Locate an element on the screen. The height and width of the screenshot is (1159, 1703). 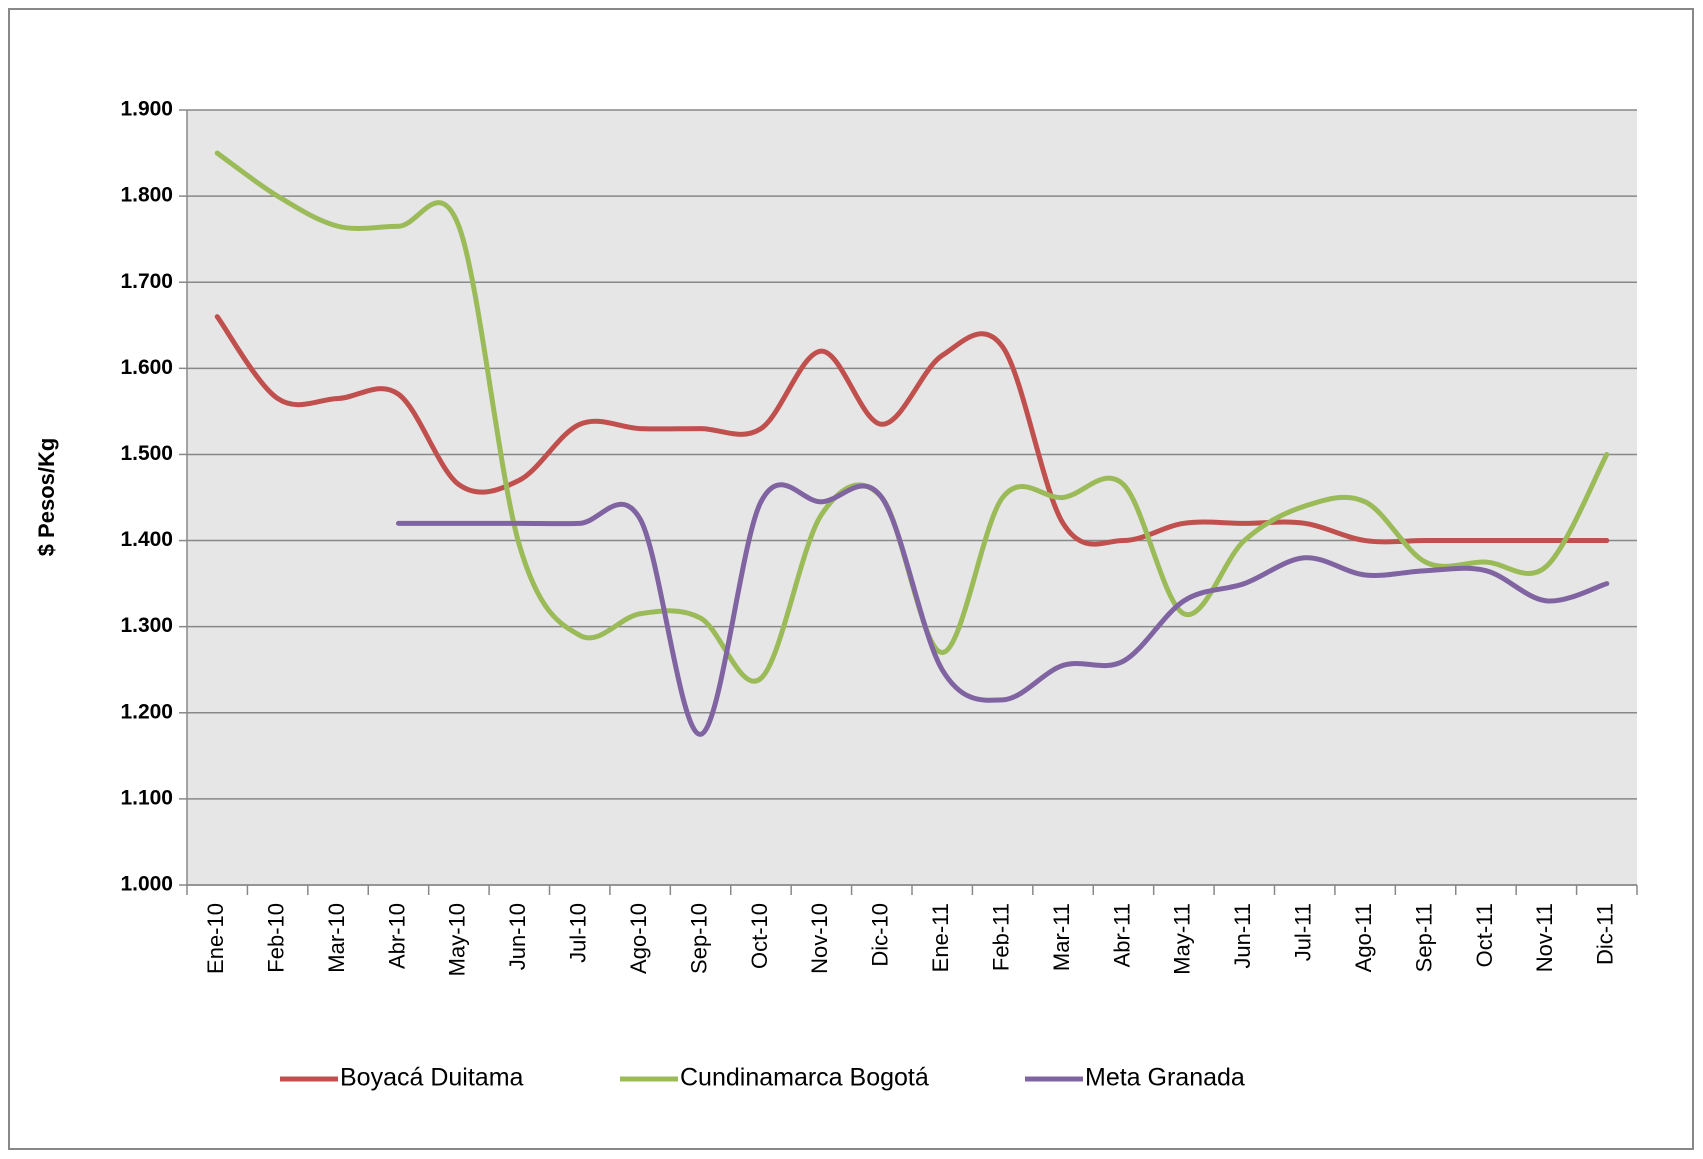
x-tick-label: Ene-11 is located at coordinates (940, 937).